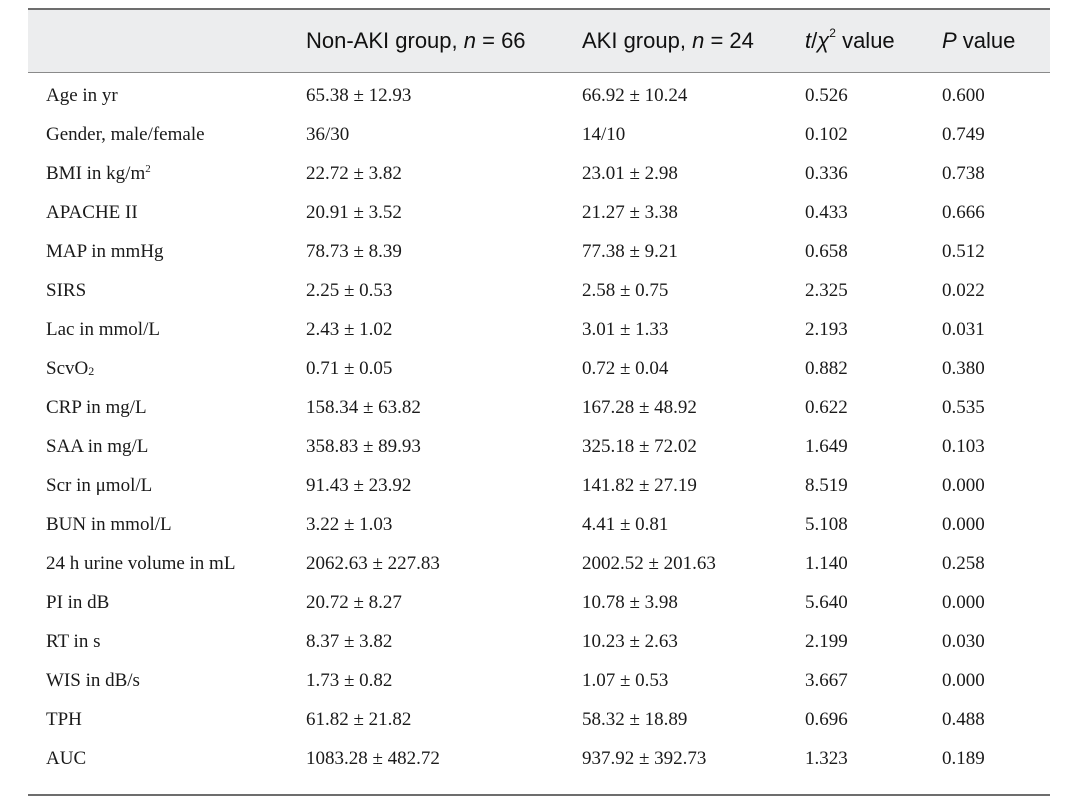  What do you see at coordinates (354, 602) in the screenshot?
I see `non-aki-value: 20.72 ± 8.27` at bounding box center [354, 602].